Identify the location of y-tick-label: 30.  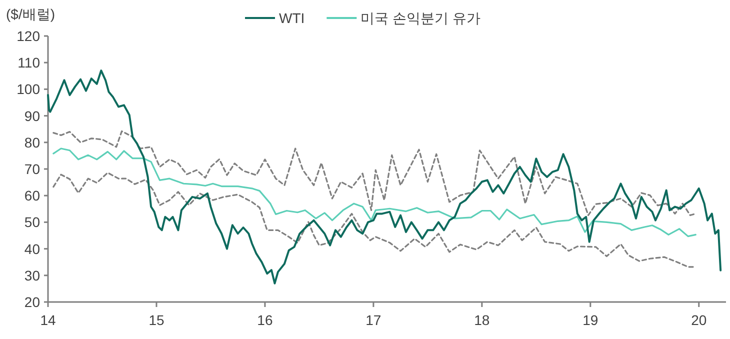
(32, 275).